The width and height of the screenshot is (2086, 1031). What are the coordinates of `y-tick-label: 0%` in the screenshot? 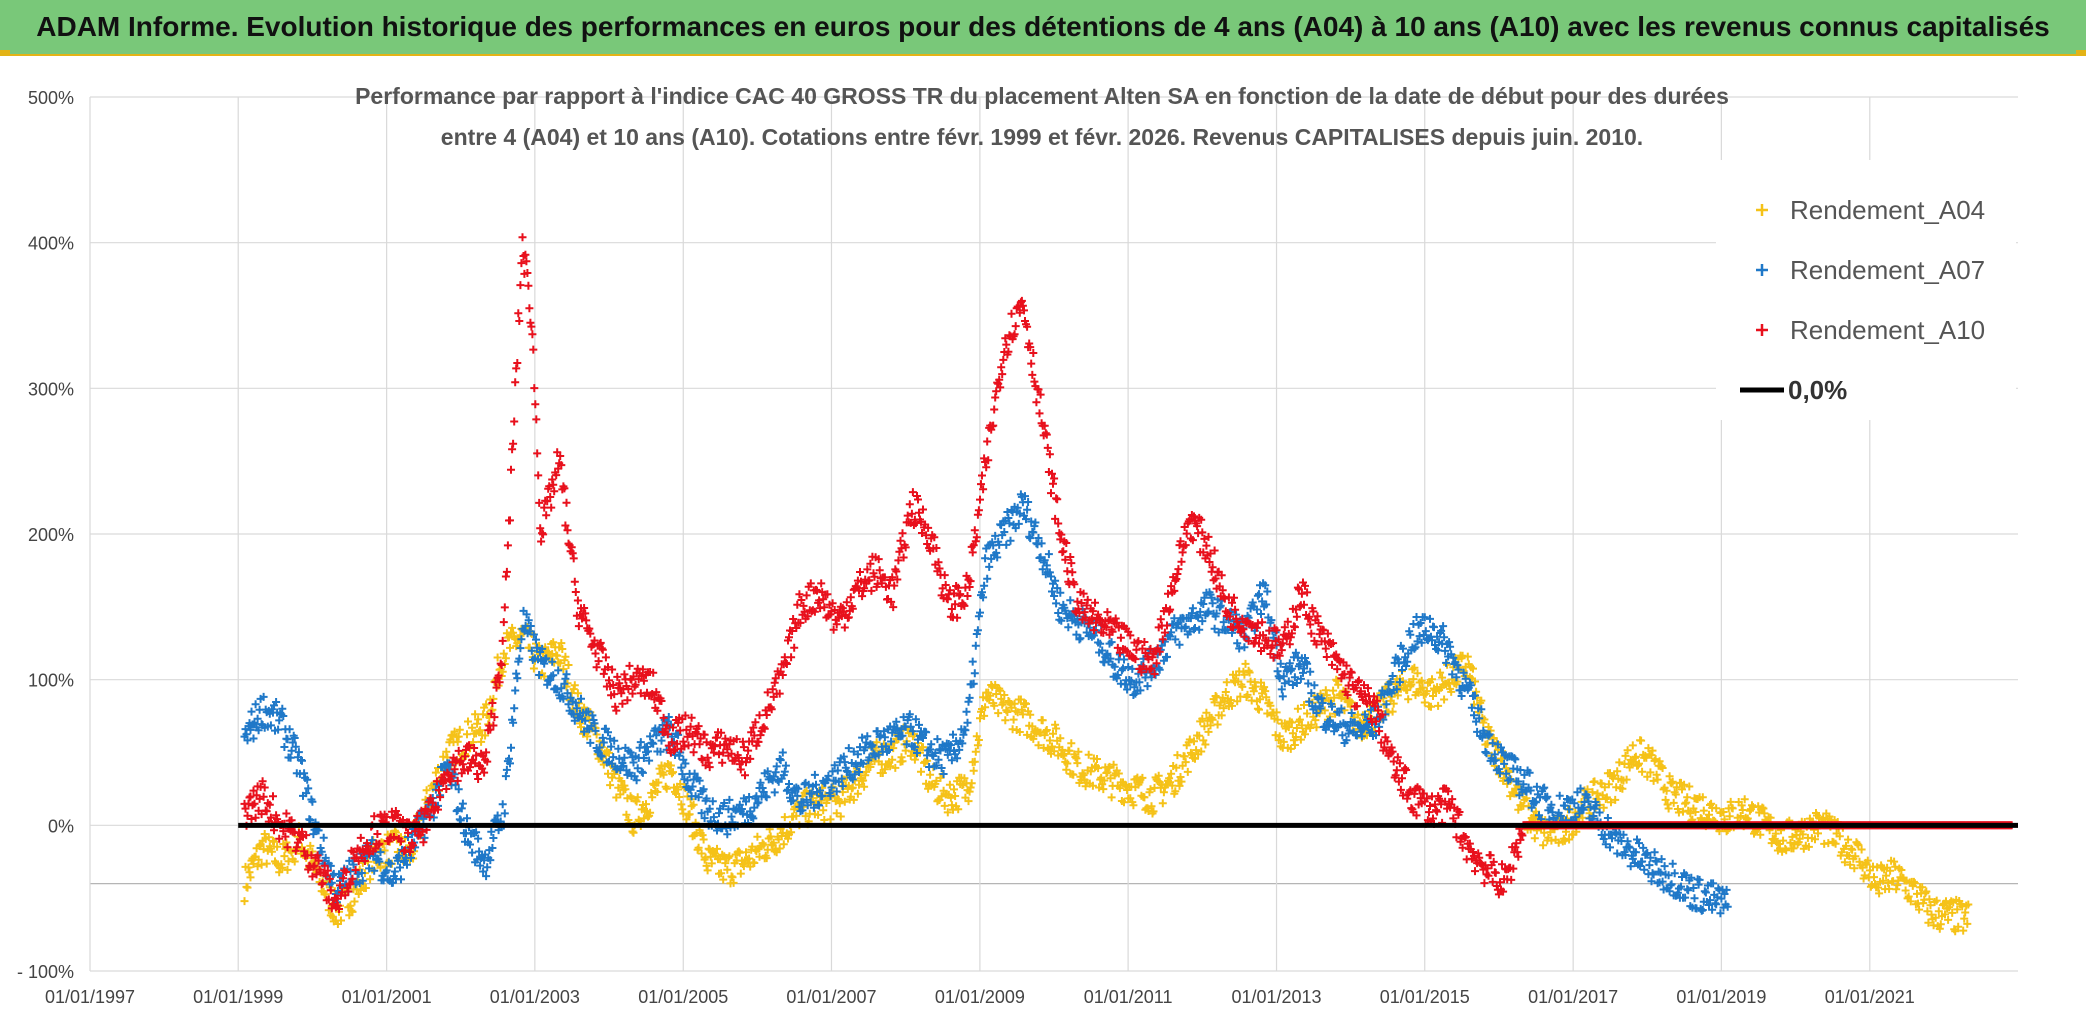 It's located at (61, 826).